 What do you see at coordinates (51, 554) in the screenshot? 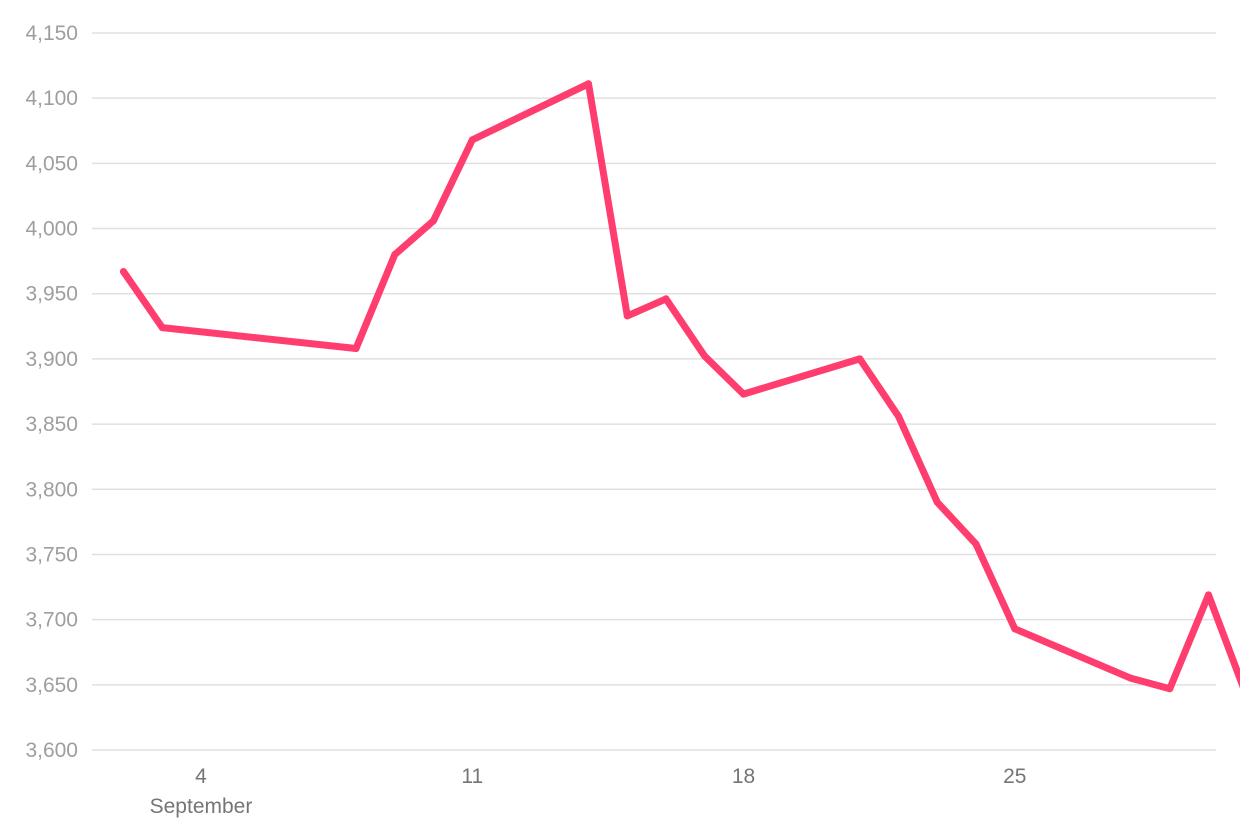
I see `y-tick-label: 3,750` at bounding box center [51, 554].